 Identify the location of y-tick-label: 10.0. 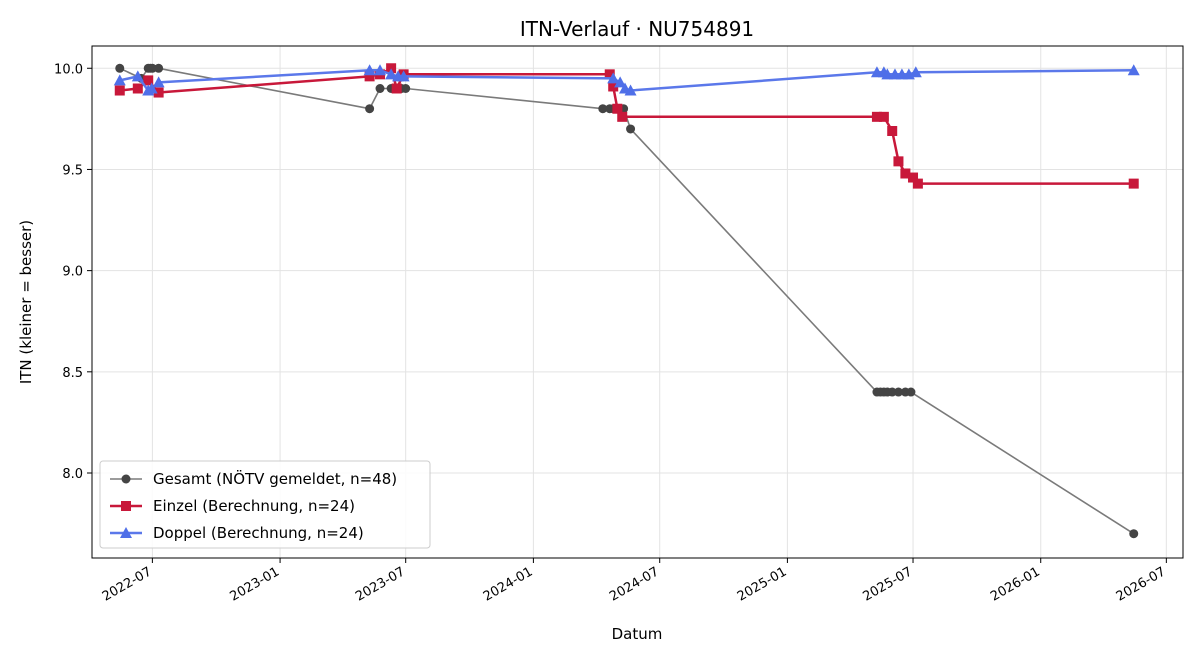
(68, 69).